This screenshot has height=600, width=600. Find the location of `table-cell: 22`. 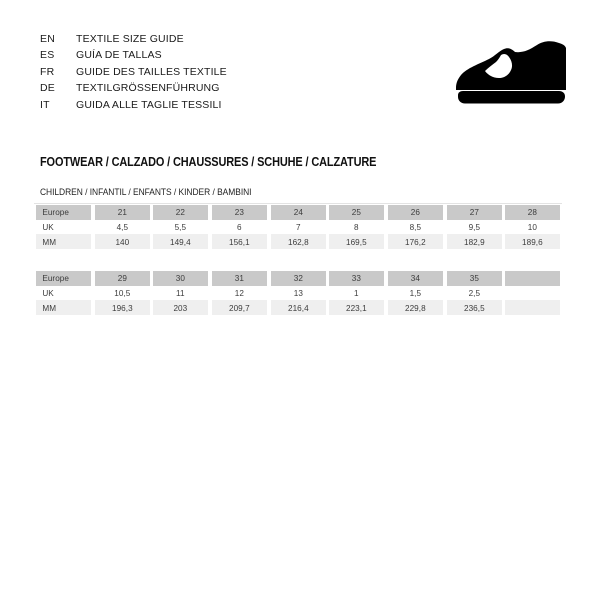

table-cell: 22 is located at coordinates (181, 212).